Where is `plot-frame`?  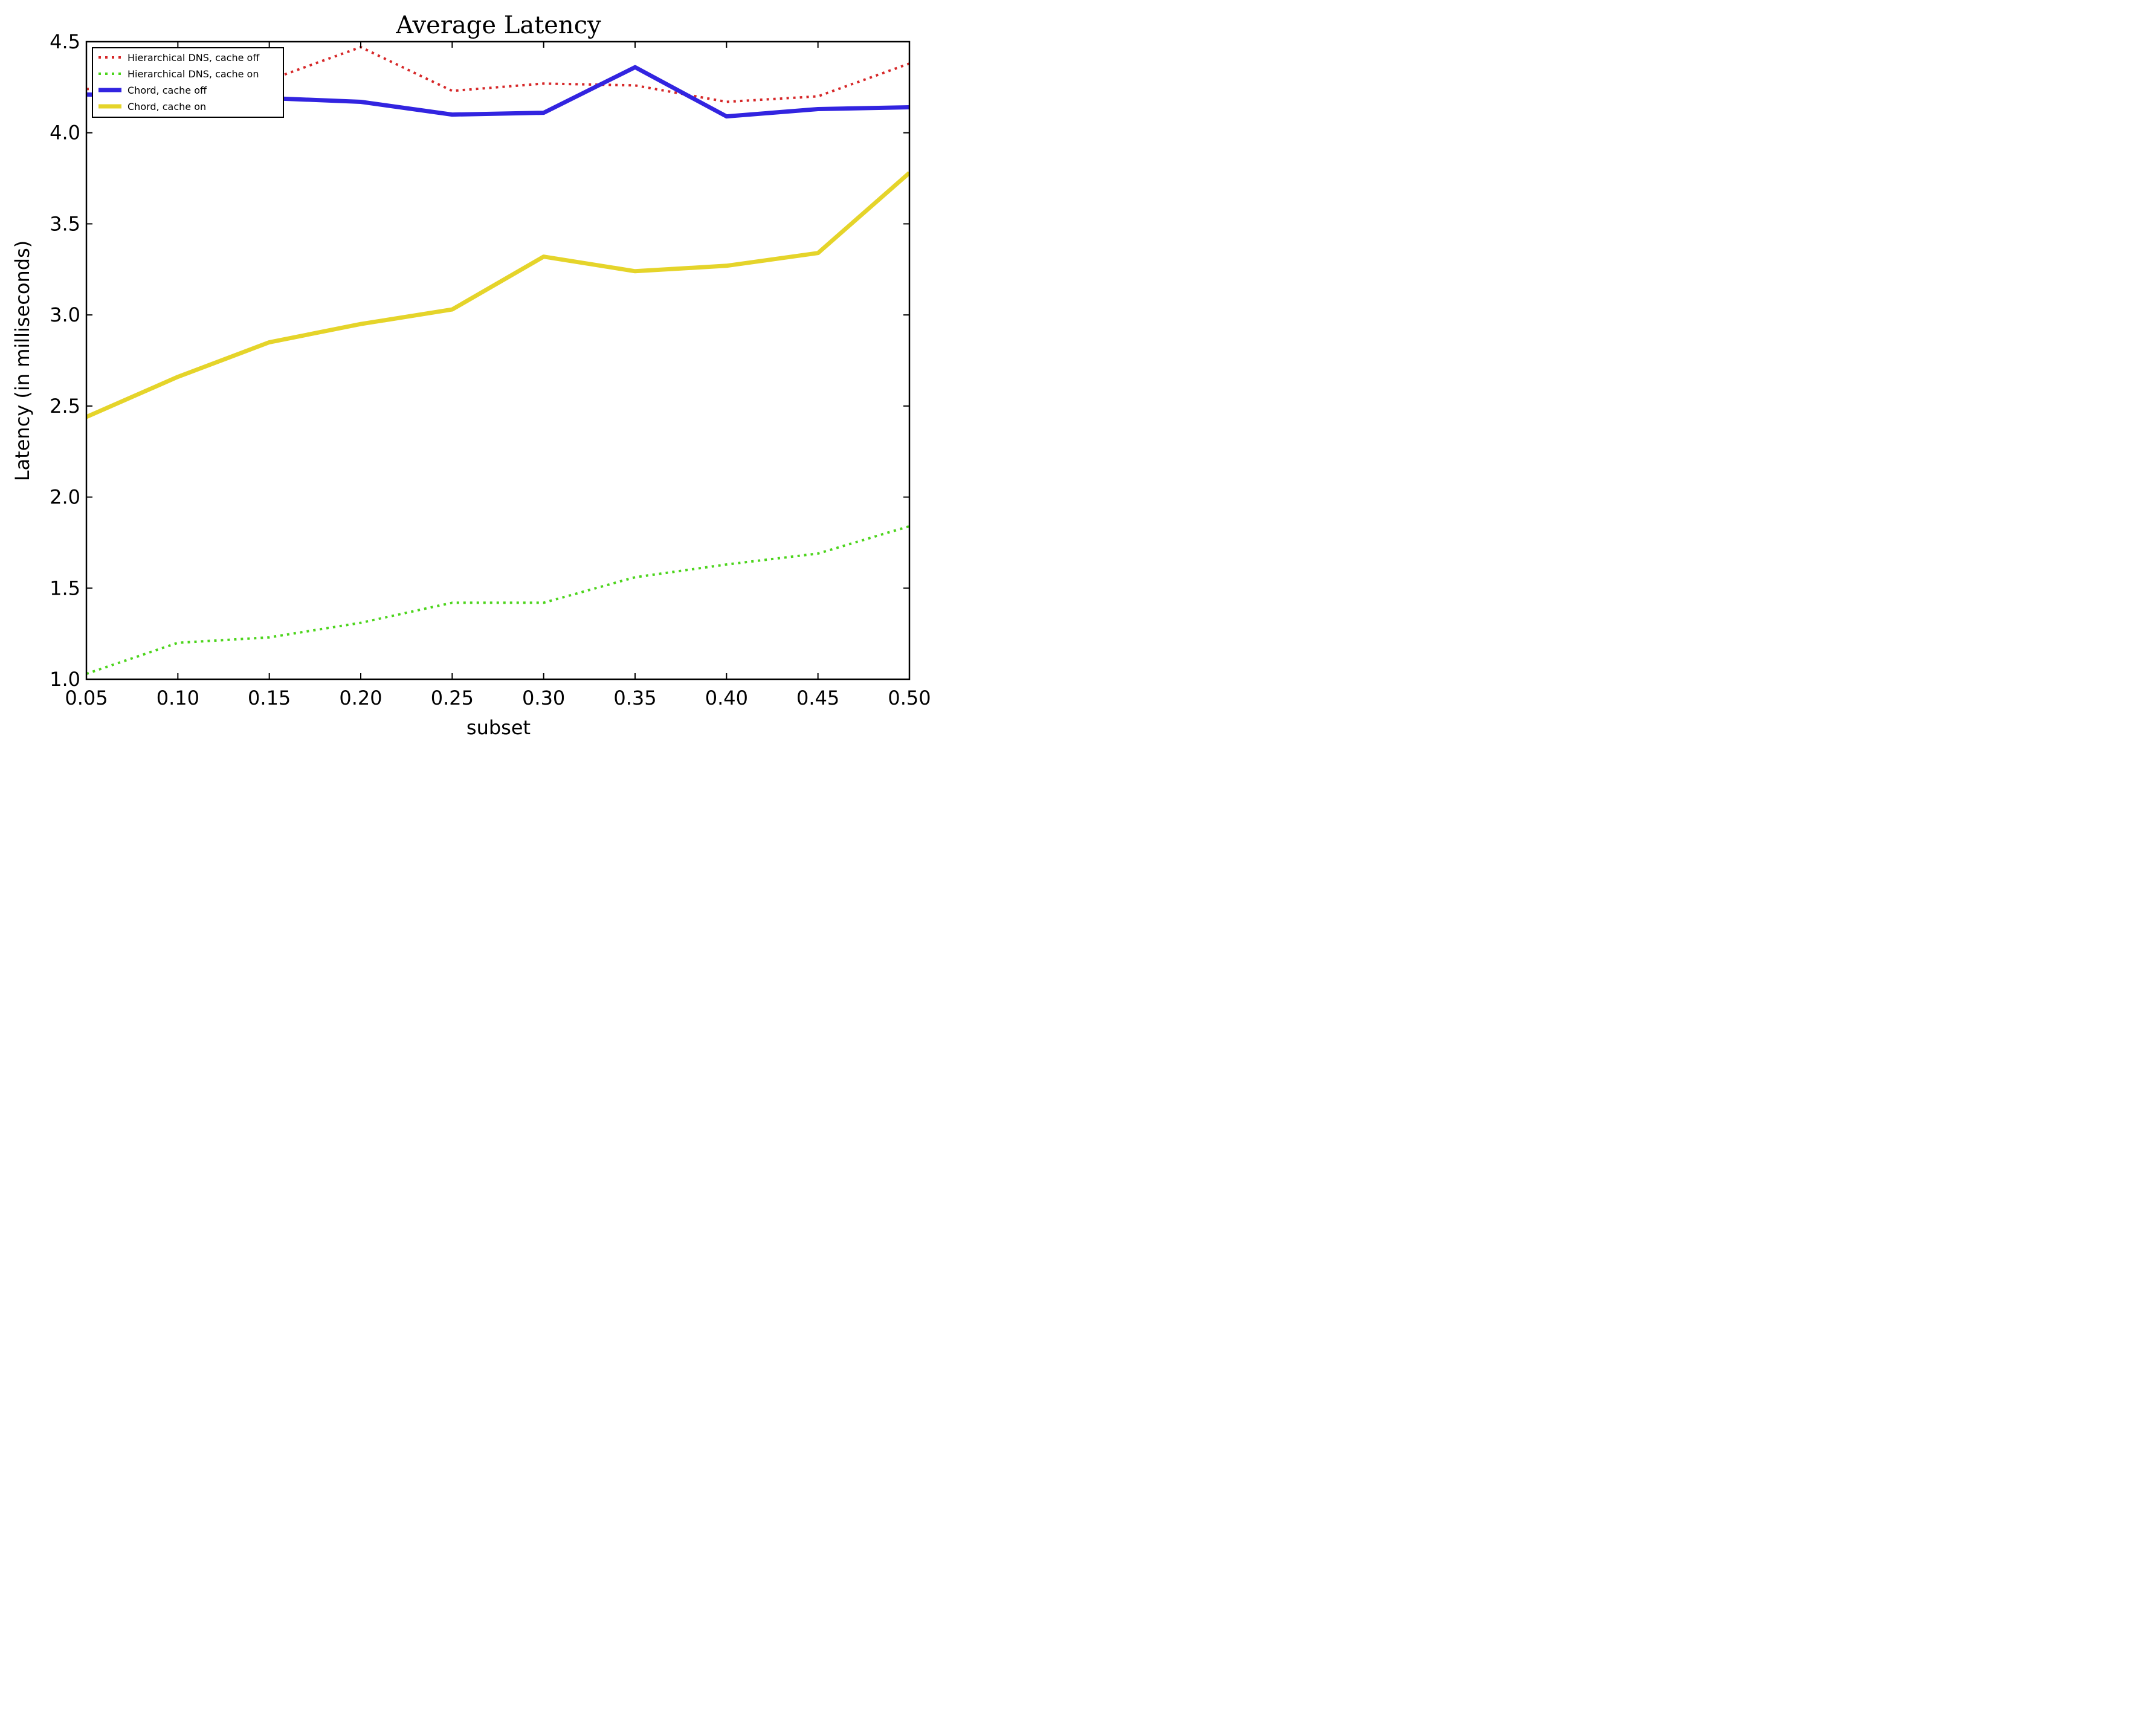 plot-frame is located at coordinates (498, 360).